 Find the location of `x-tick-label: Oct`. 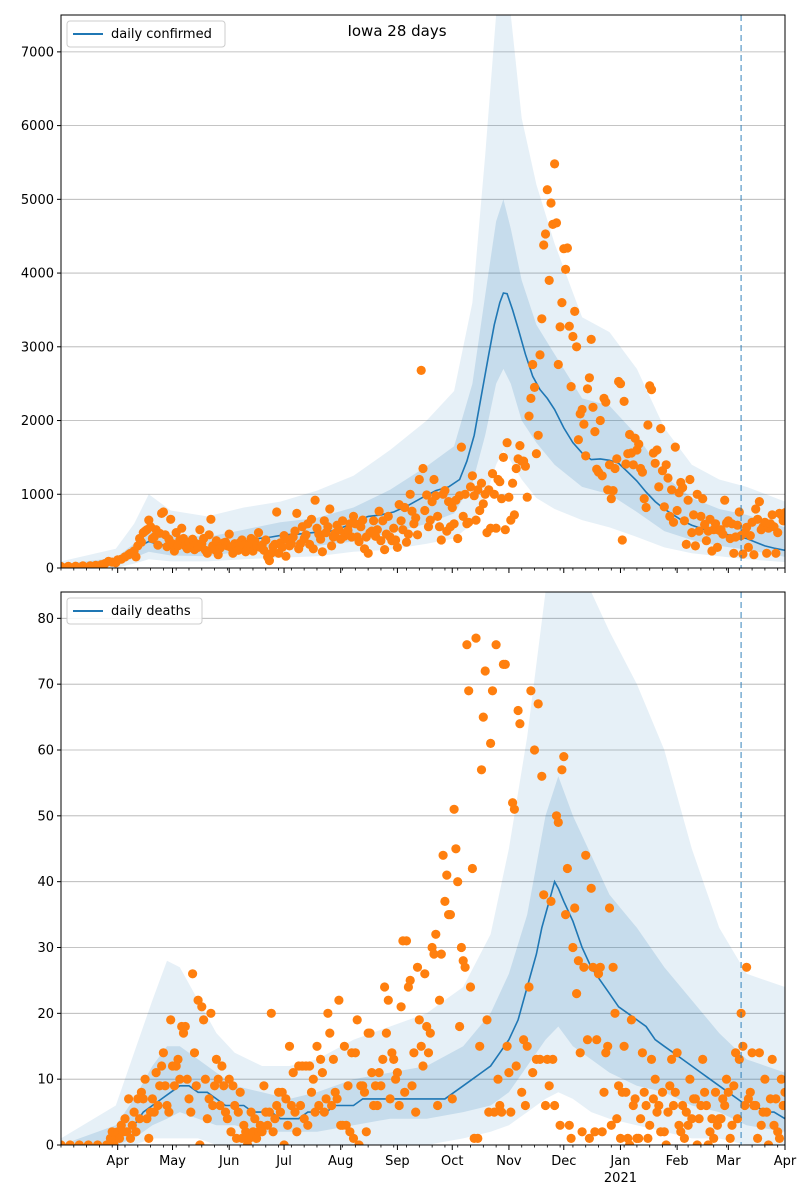

x-tick-label: Oct is located at coordinates (452, 1161).